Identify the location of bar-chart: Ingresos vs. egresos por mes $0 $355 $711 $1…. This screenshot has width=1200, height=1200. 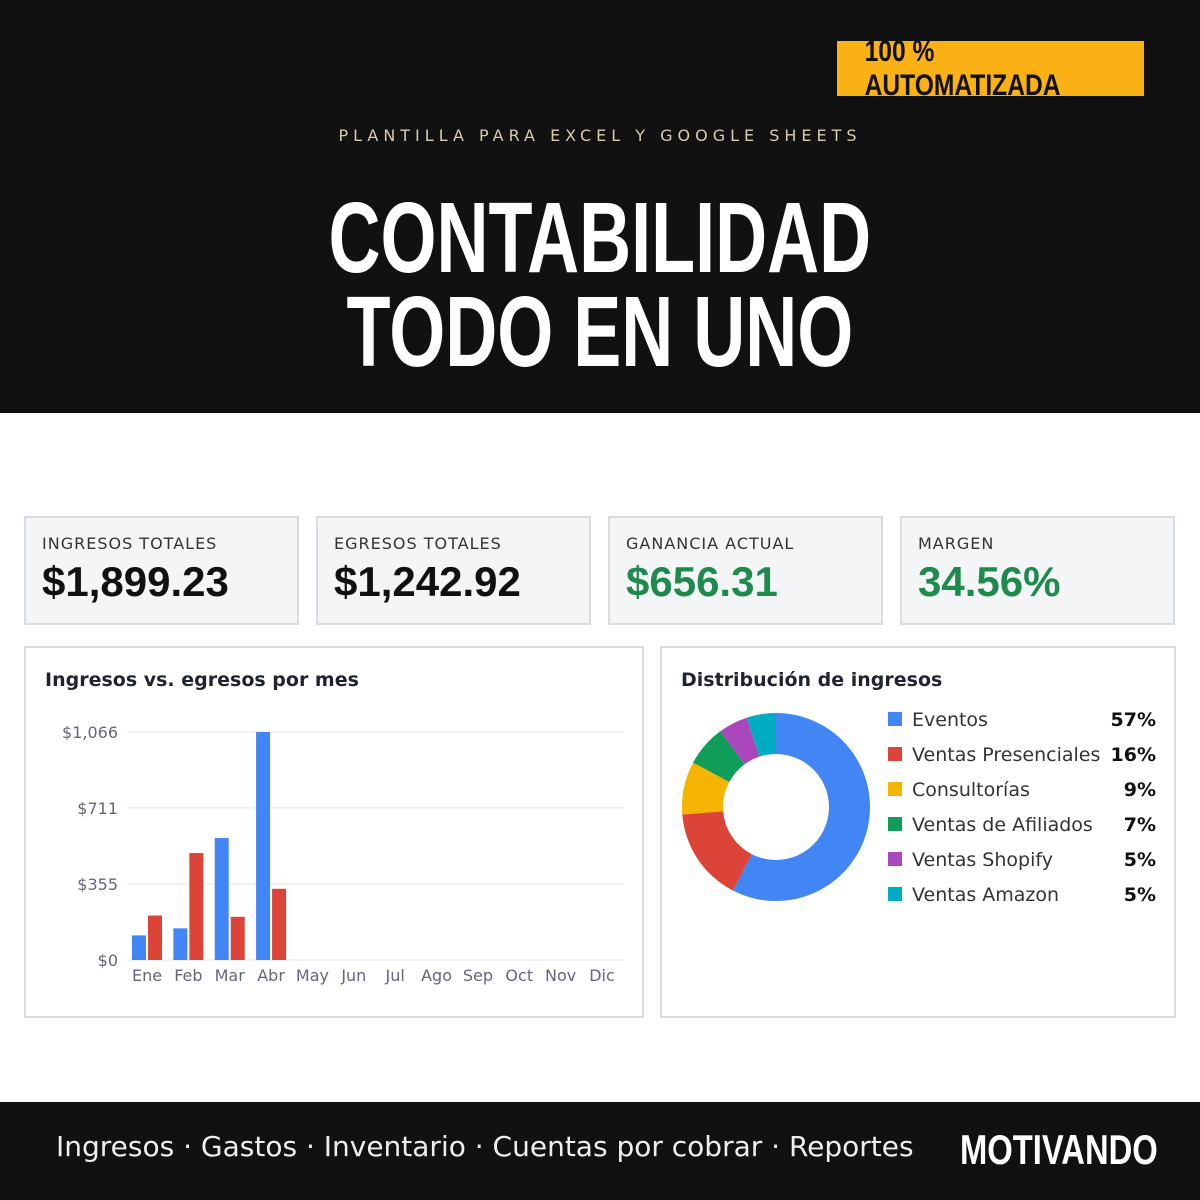
(334, 827).